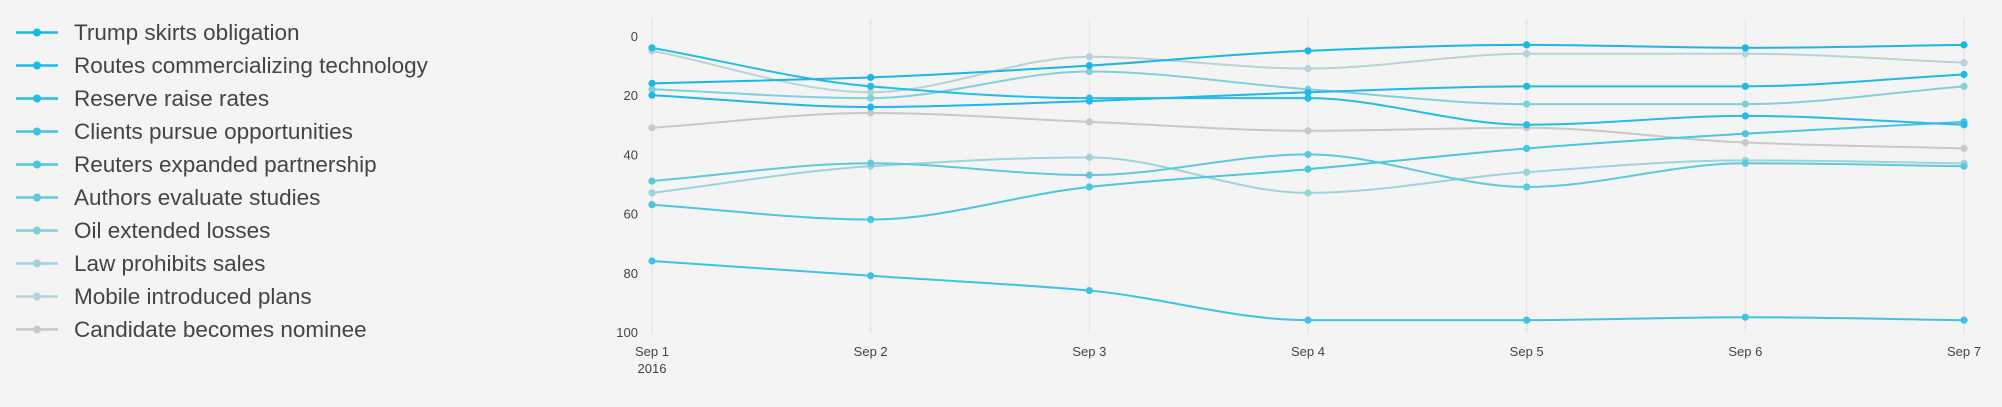 This screenshot has height=407, width=2002. I want to click on legend-item: Oil extended losses, so click(224, 230).